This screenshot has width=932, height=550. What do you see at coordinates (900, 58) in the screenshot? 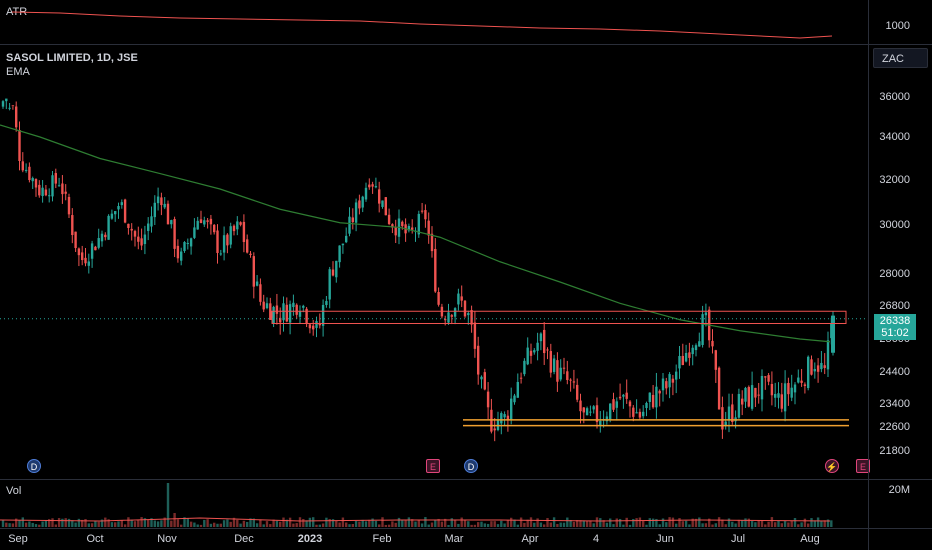
I see `currency-button: ZAC` at bounding box center [900, 58].